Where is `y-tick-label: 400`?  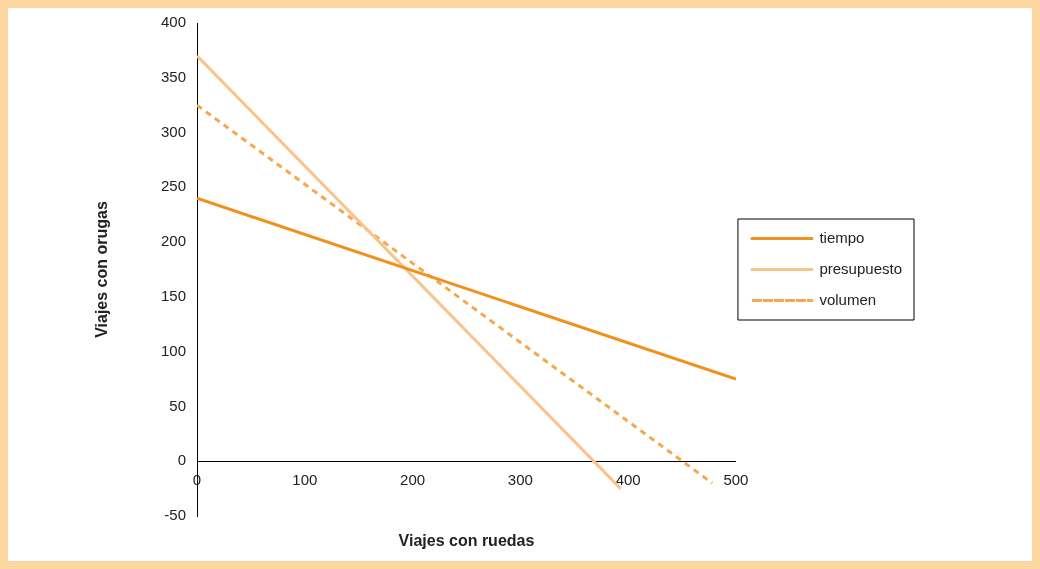
y-tick-label: 400 is located at coordinates (174, 22).